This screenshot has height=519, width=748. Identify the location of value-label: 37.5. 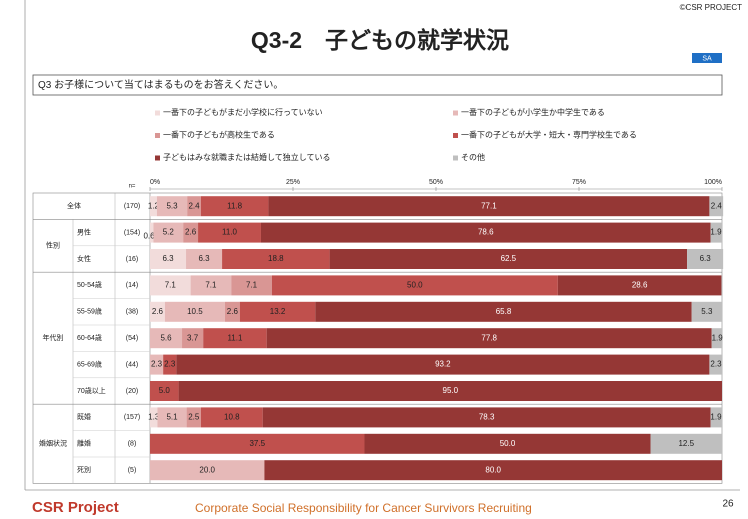
(257, 443).